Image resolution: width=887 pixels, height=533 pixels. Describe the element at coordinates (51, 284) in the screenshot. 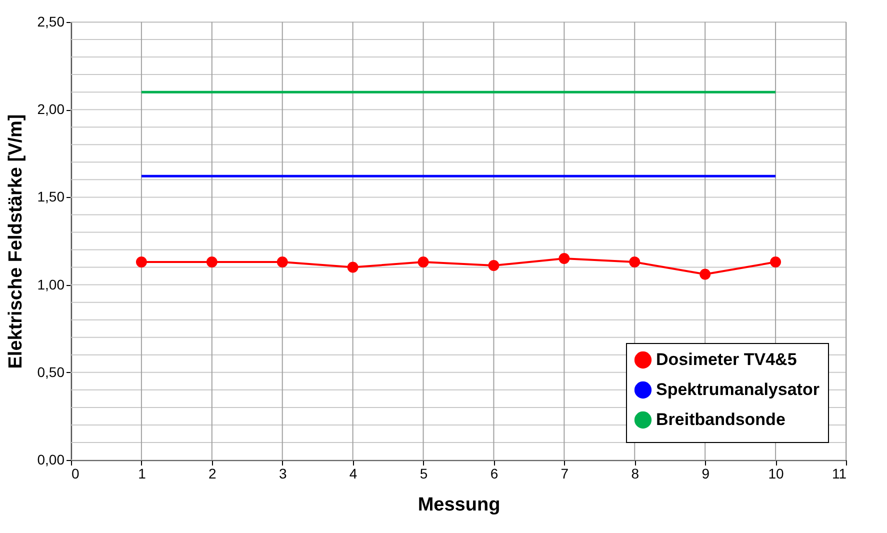

I see `y-tick-label: 1,00` at that location.